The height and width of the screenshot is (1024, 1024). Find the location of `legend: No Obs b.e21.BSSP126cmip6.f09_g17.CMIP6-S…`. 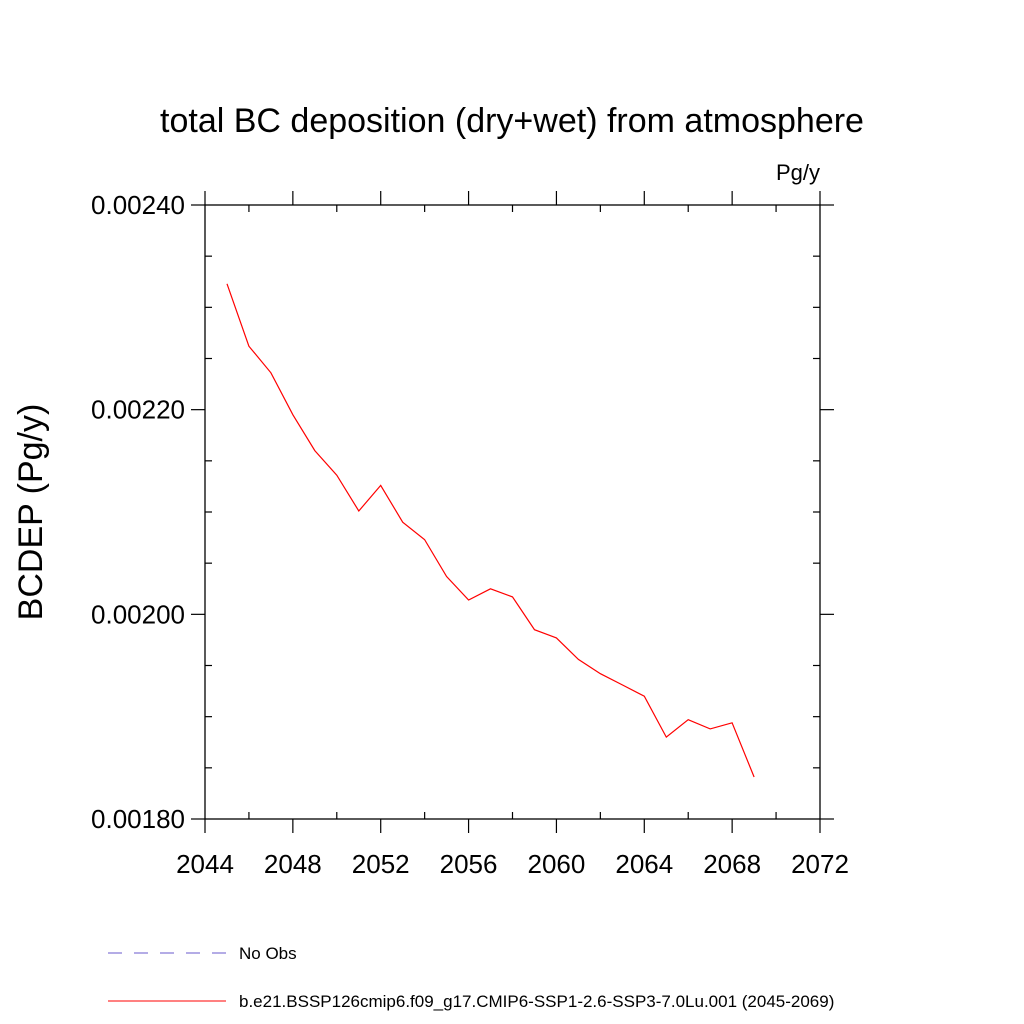

legend: No Obs b.e21.BSSP126cmip6.f09_g17.CMIP6-S… is located at coordinates (471, 977).